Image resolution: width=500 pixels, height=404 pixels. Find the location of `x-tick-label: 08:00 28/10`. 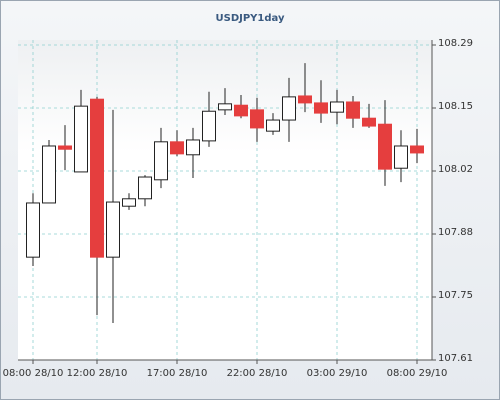

x-tick-label: 08:00 28/10 is located at coordinates (33, 373).